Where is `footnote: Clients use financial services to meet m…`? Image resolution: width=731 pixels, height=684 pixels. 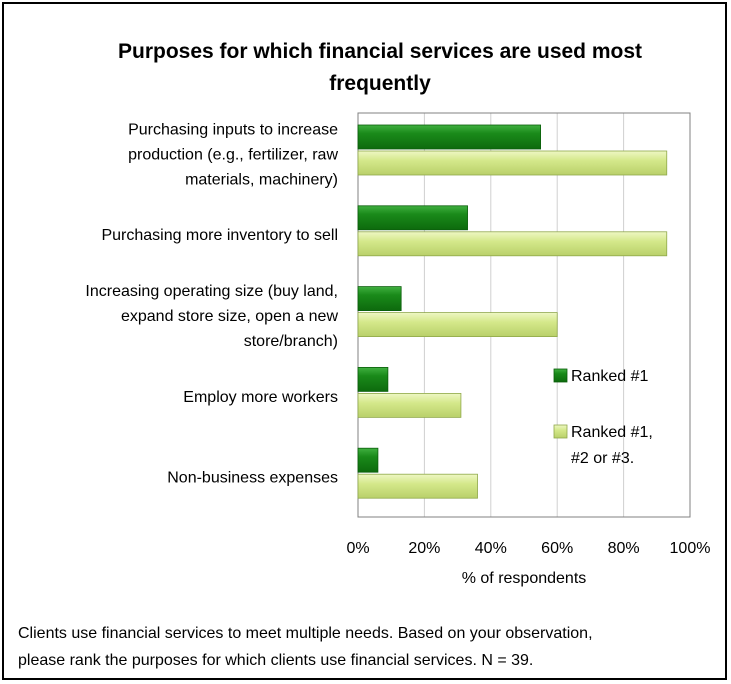
footnote: Clients use financial services to meet m… is located at coordinates (368, 647).